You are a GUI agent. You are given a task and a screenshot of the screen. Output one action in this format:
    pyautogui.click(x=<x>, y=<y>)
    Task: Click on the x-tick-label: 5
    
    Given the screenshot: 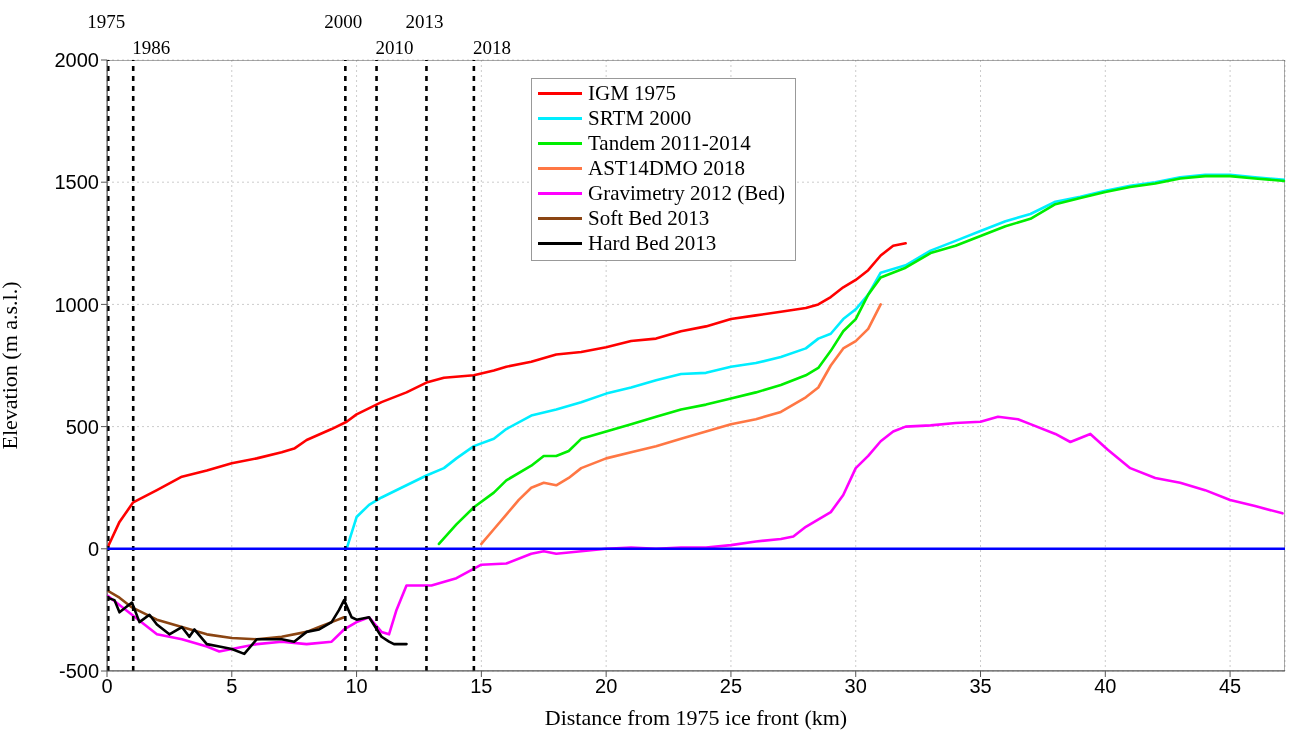 What is the action you would take?
    pyautogui.click(x=232, y=686)
    